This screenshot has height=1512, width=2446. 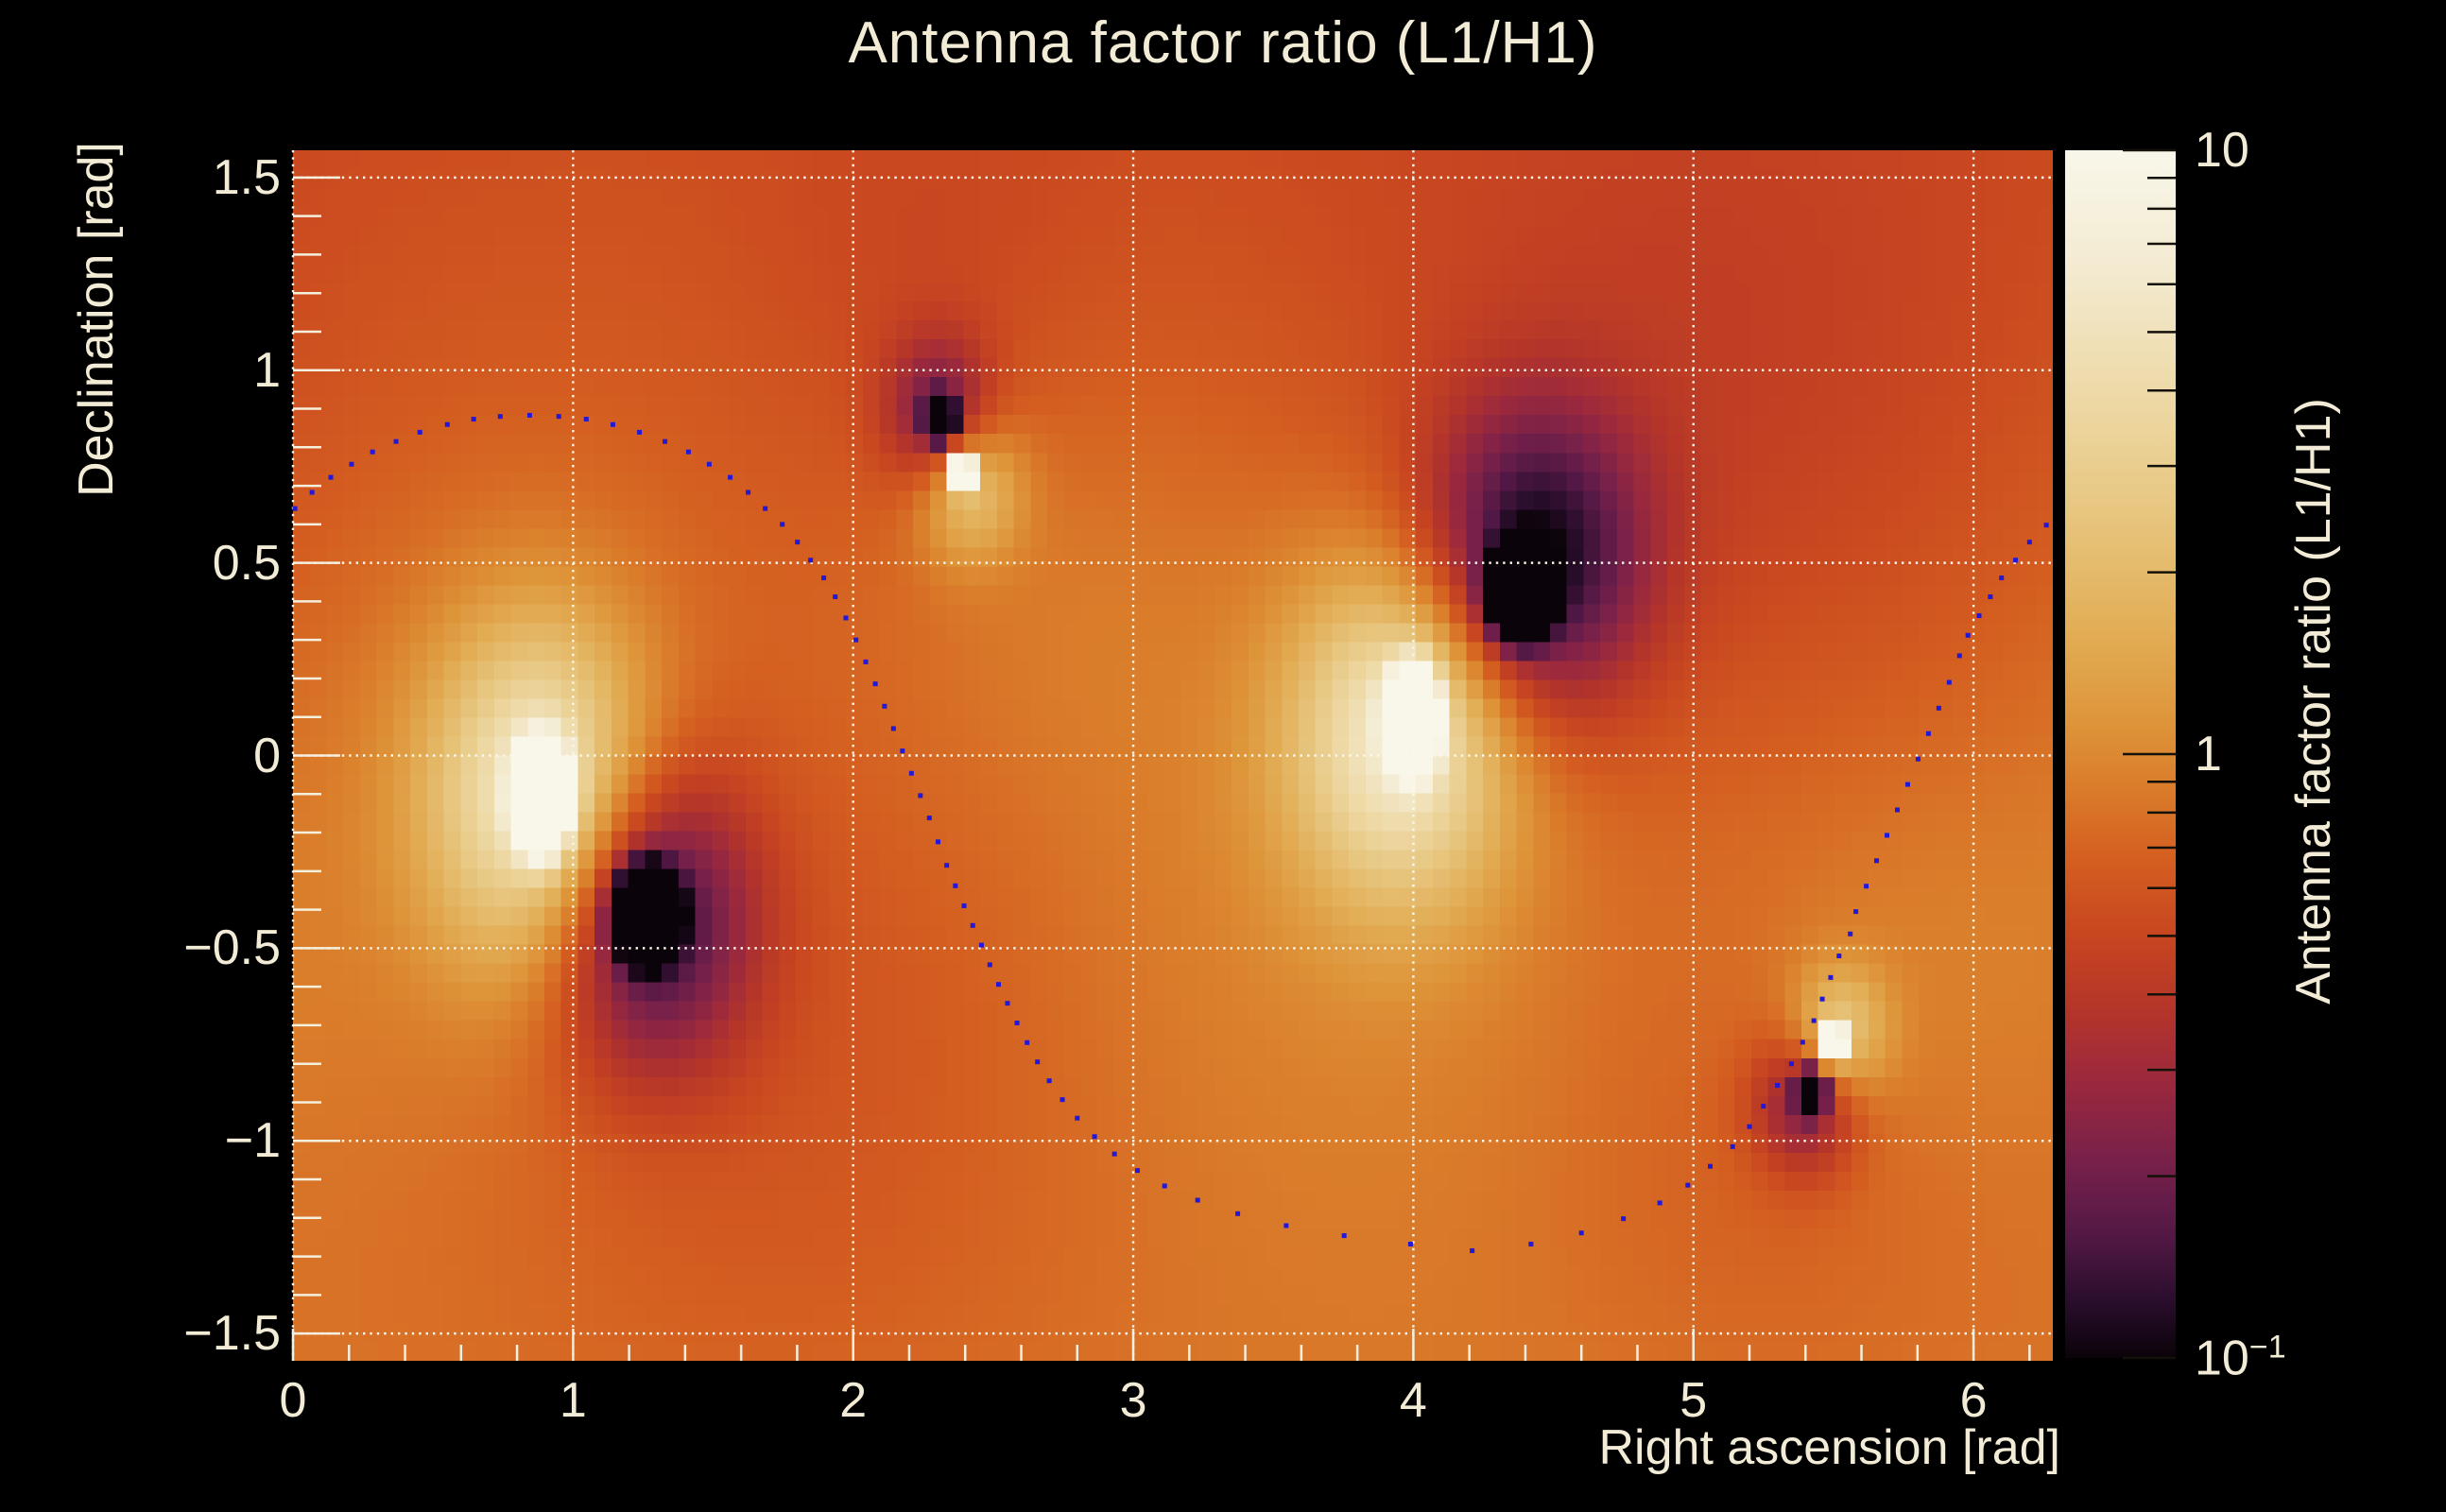 What do you see at coordinates (573, 1400) in the screenshot?
I see `x-tick-label: 1` at bounding box center [573, 1400].